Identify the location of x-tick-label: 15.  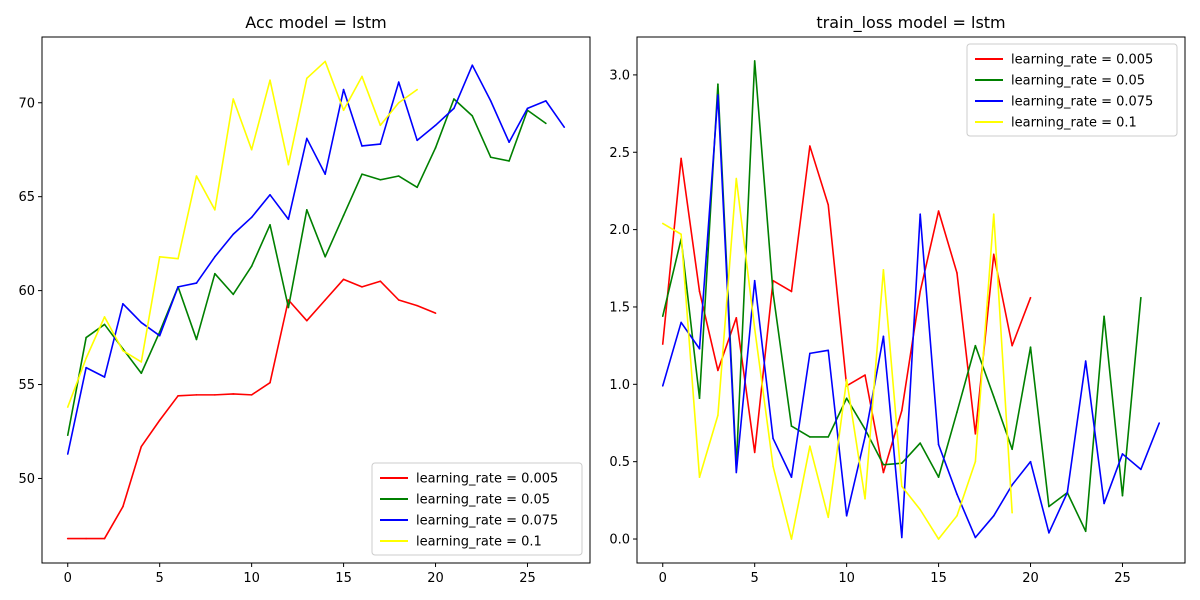
(343, 578).